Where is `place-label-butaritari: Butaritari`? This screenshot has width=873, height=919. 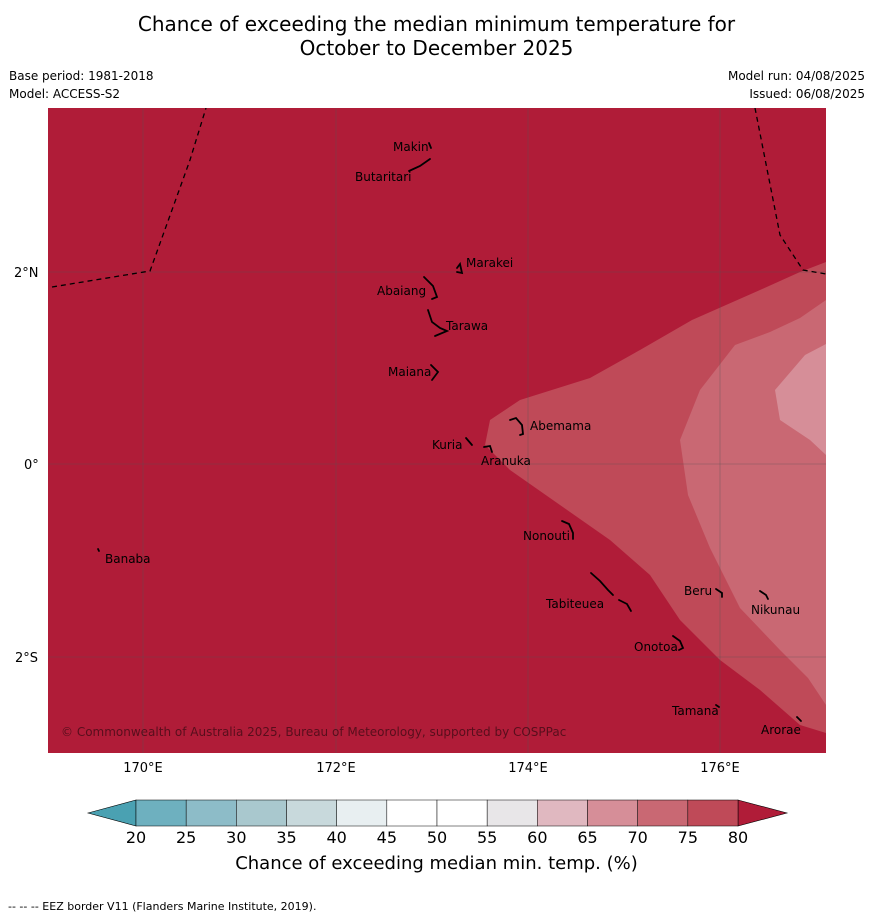 place-label-butaritari: Butaritari is located at coordinates (383, 177).